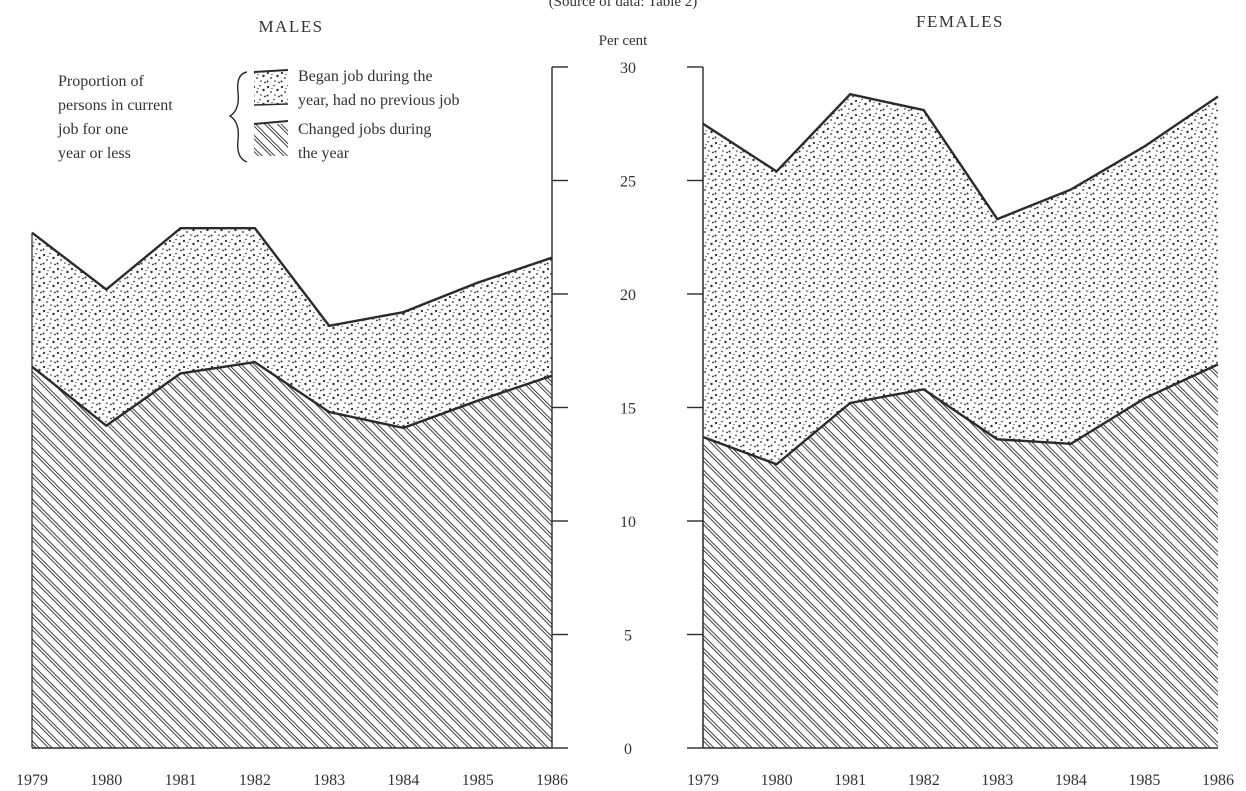 The image size is (1246, 791). What do you see at coordinates (32, 780) in the screenshot?
I see `males-year-label: 1979` at bounding box center [32, 780].